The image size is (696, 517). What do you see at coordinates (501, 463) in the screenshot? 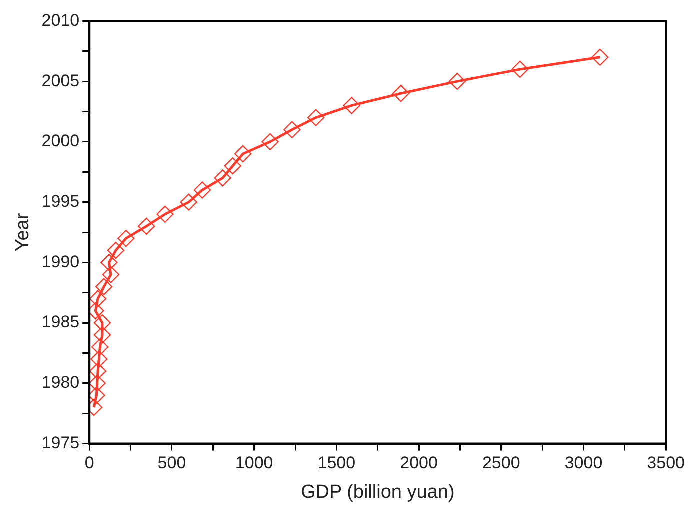
I see `x-tick-label: 2500` at bounding box center [501, 463].